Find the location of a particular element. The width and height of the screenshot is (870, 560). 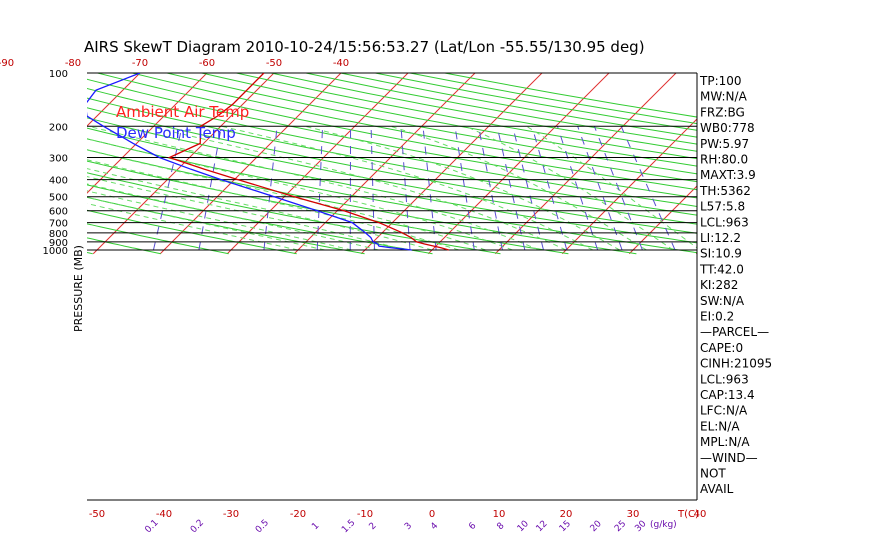

temp-tick-bottom: 30 is located at coordinates (633, 514).